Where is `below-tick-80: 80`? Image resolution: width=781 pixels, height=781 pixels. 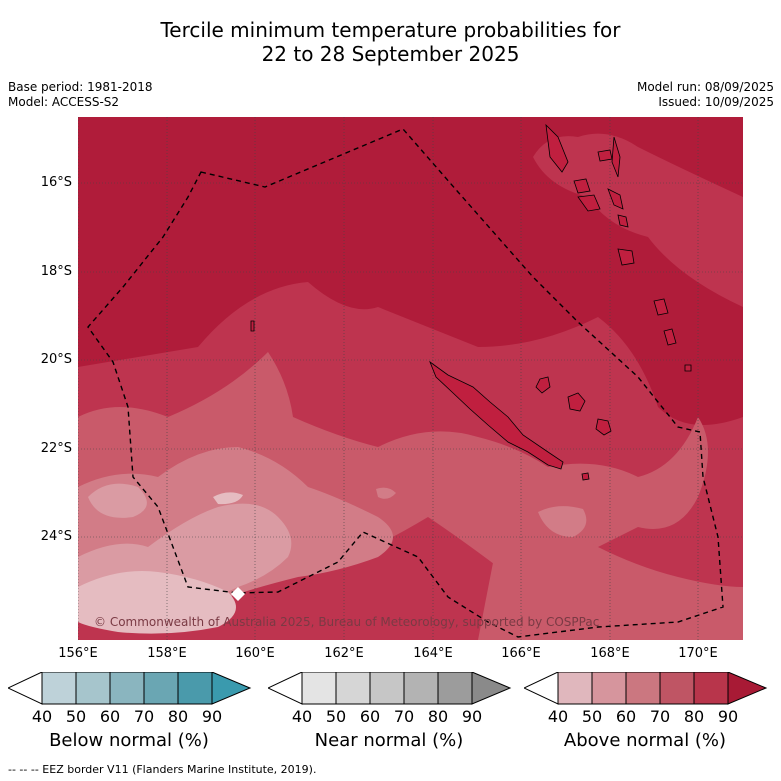 below-tick-80: 80 is located at coordinates (178, 716).